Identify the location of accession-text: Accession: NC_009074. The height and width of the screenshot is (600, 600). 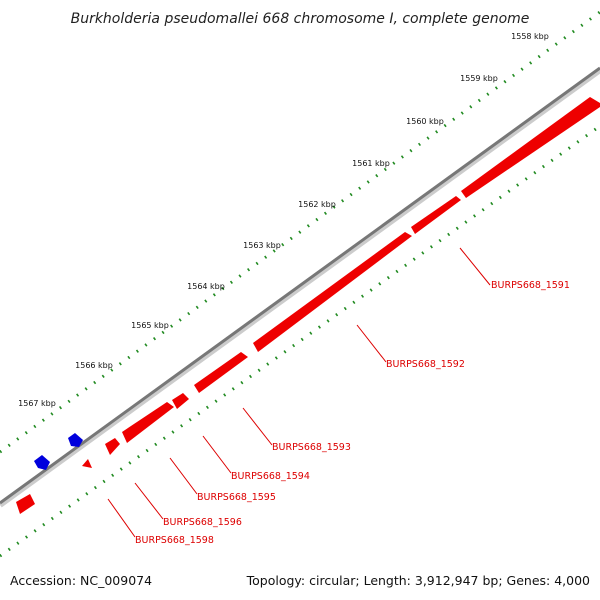
(81, 580).